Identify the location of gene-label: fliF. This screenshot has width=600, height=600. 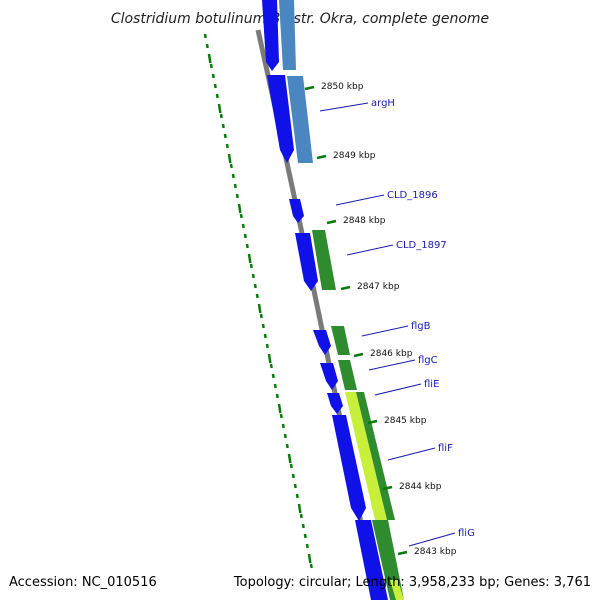
(445, 448).